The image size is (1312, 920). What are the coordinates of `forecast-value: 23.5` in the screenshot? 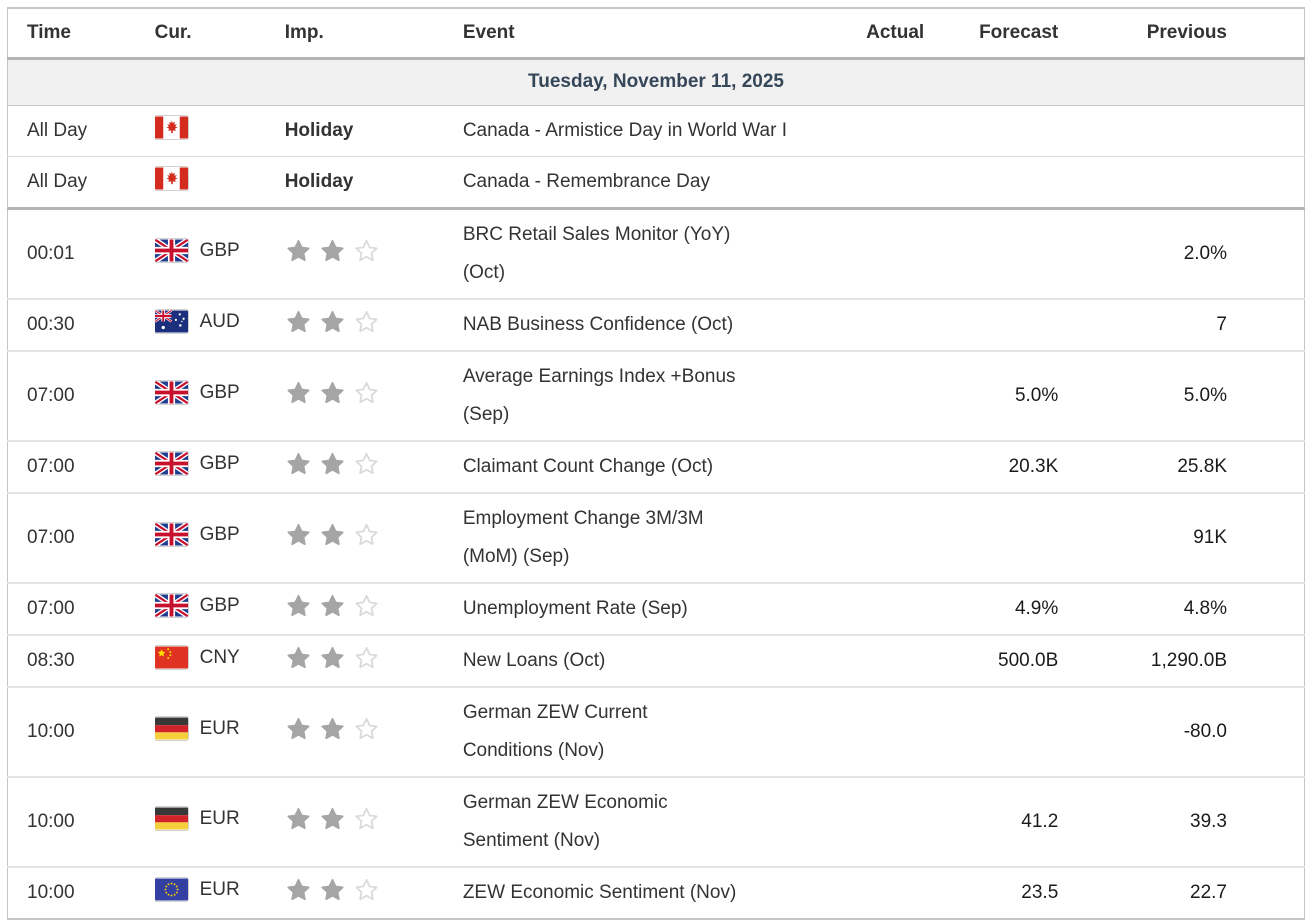 It's located at (1040, 892).